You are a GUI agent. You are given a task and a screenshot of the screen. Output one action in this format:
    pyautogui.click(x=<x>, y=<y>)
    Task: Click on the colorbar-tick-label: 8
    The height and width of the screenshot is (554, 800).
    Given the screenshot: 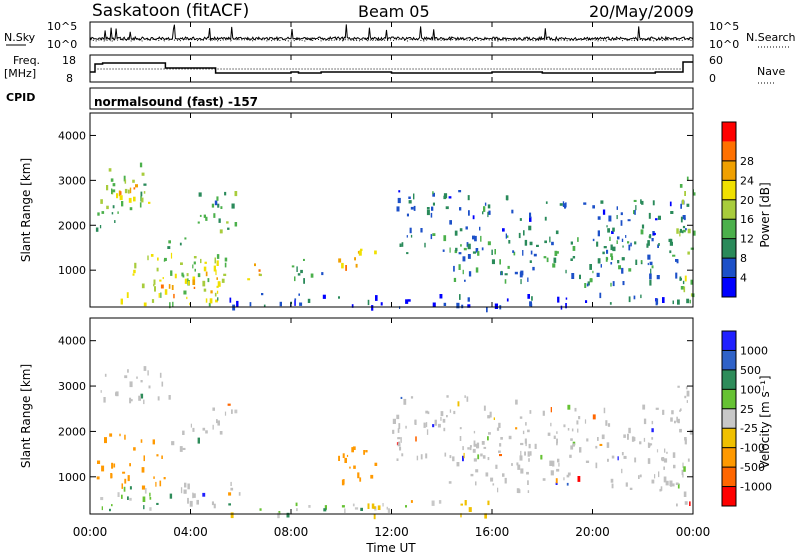 What is the action you would take?
    pyautogui.click(x=743, y=258)
    